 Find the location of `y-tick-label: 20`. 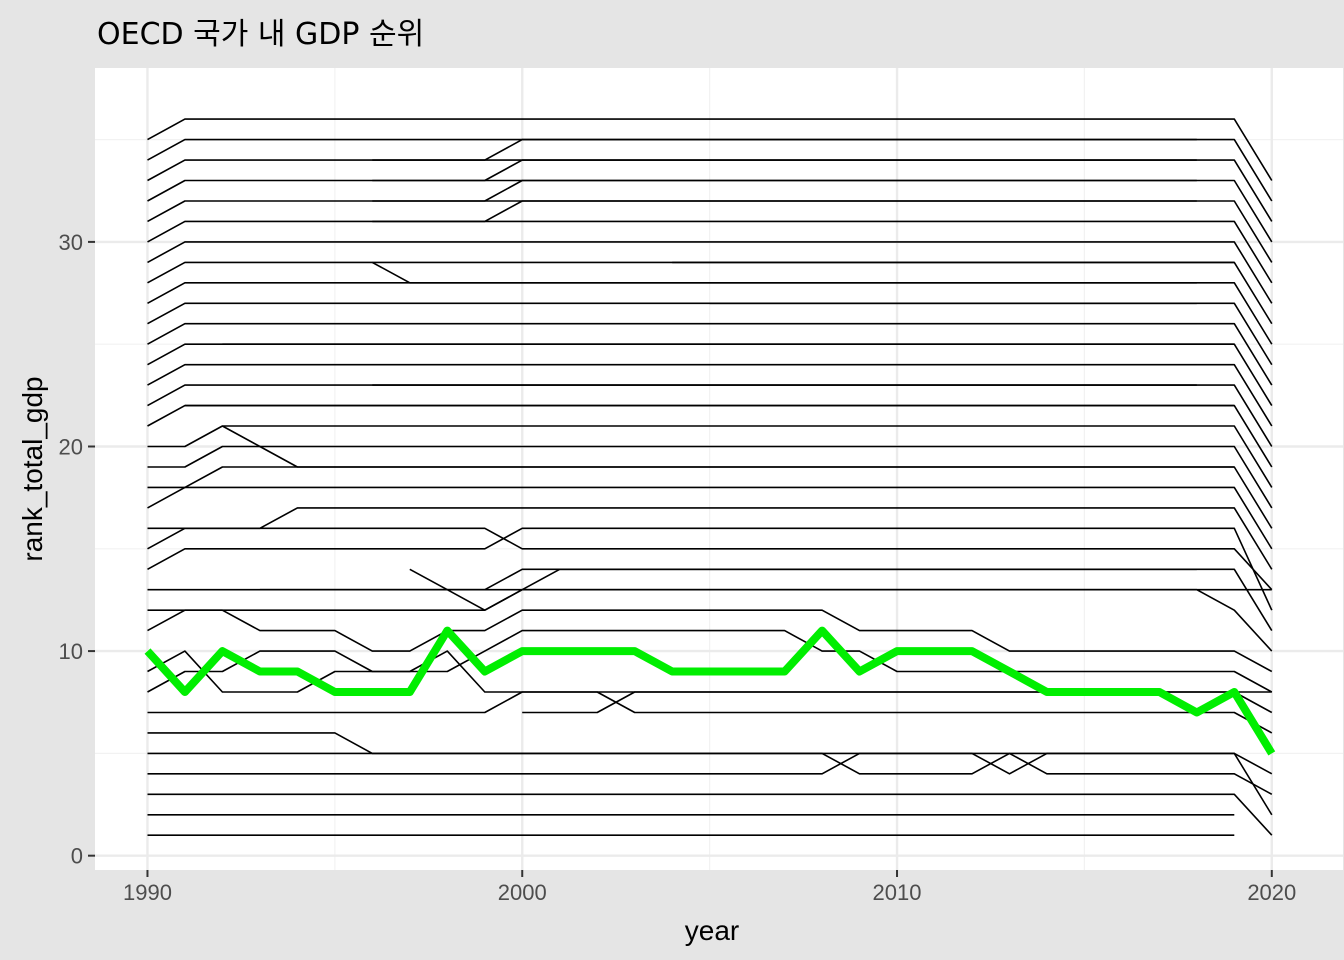

y-tick-label: 20 is located at coordinates (71, 446).